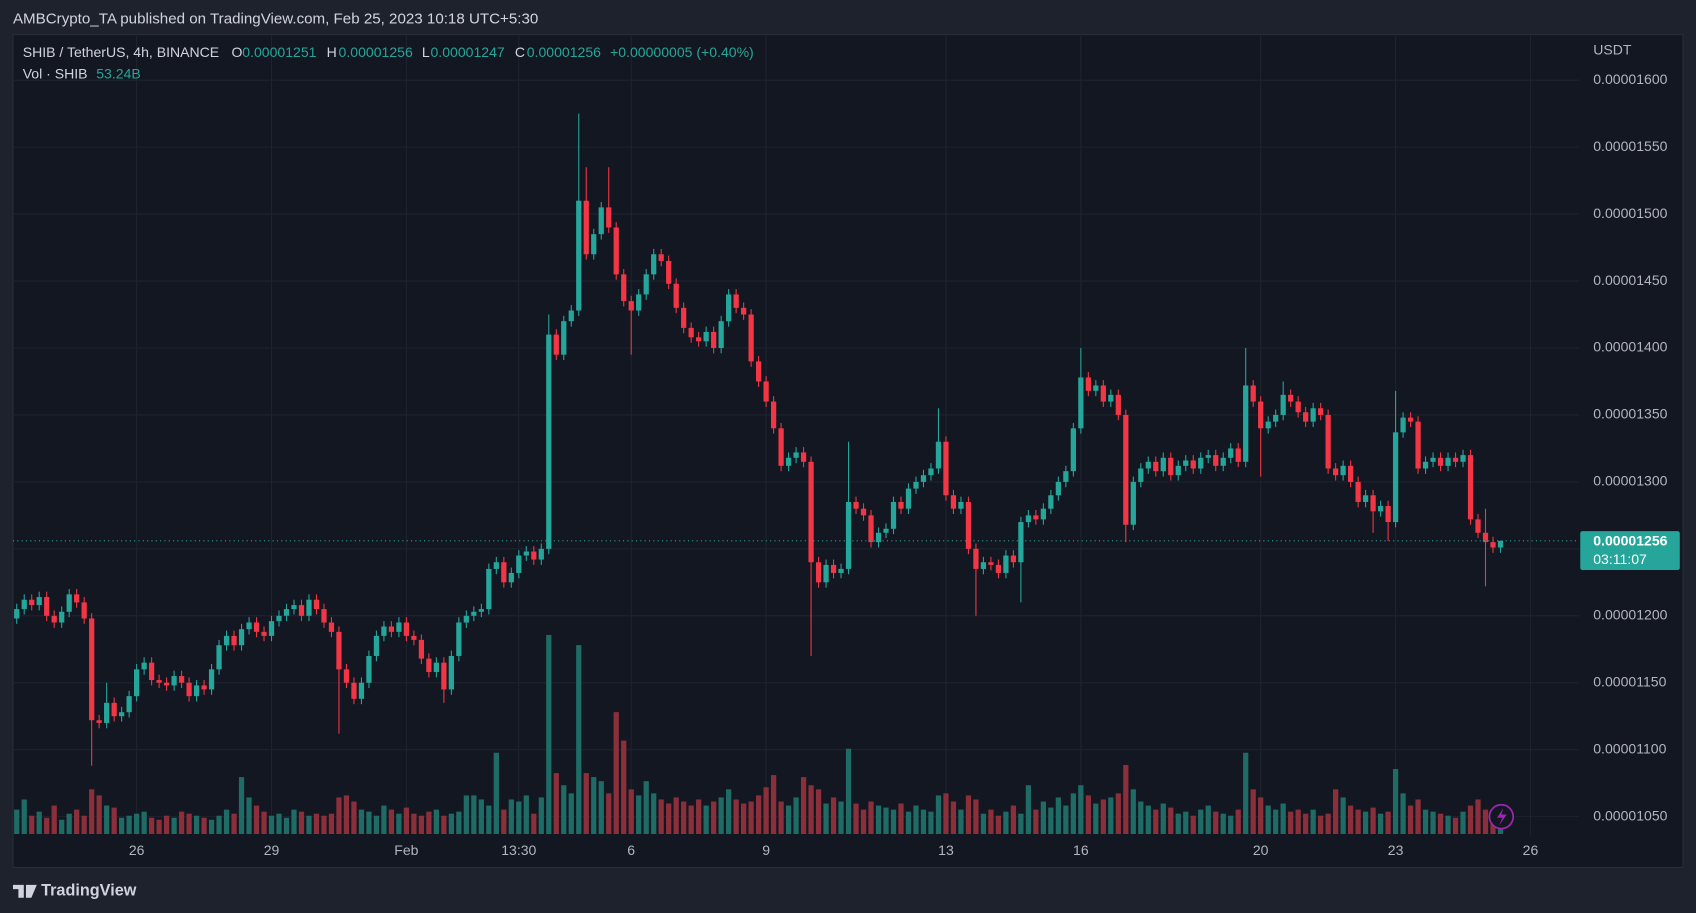 This screenshot has width=1696, height=913. What do you see at coordinates (1630, 347) in the screenshot?
I see `y-tick-label: 0.00001400` at bounding box center [1630, 347].